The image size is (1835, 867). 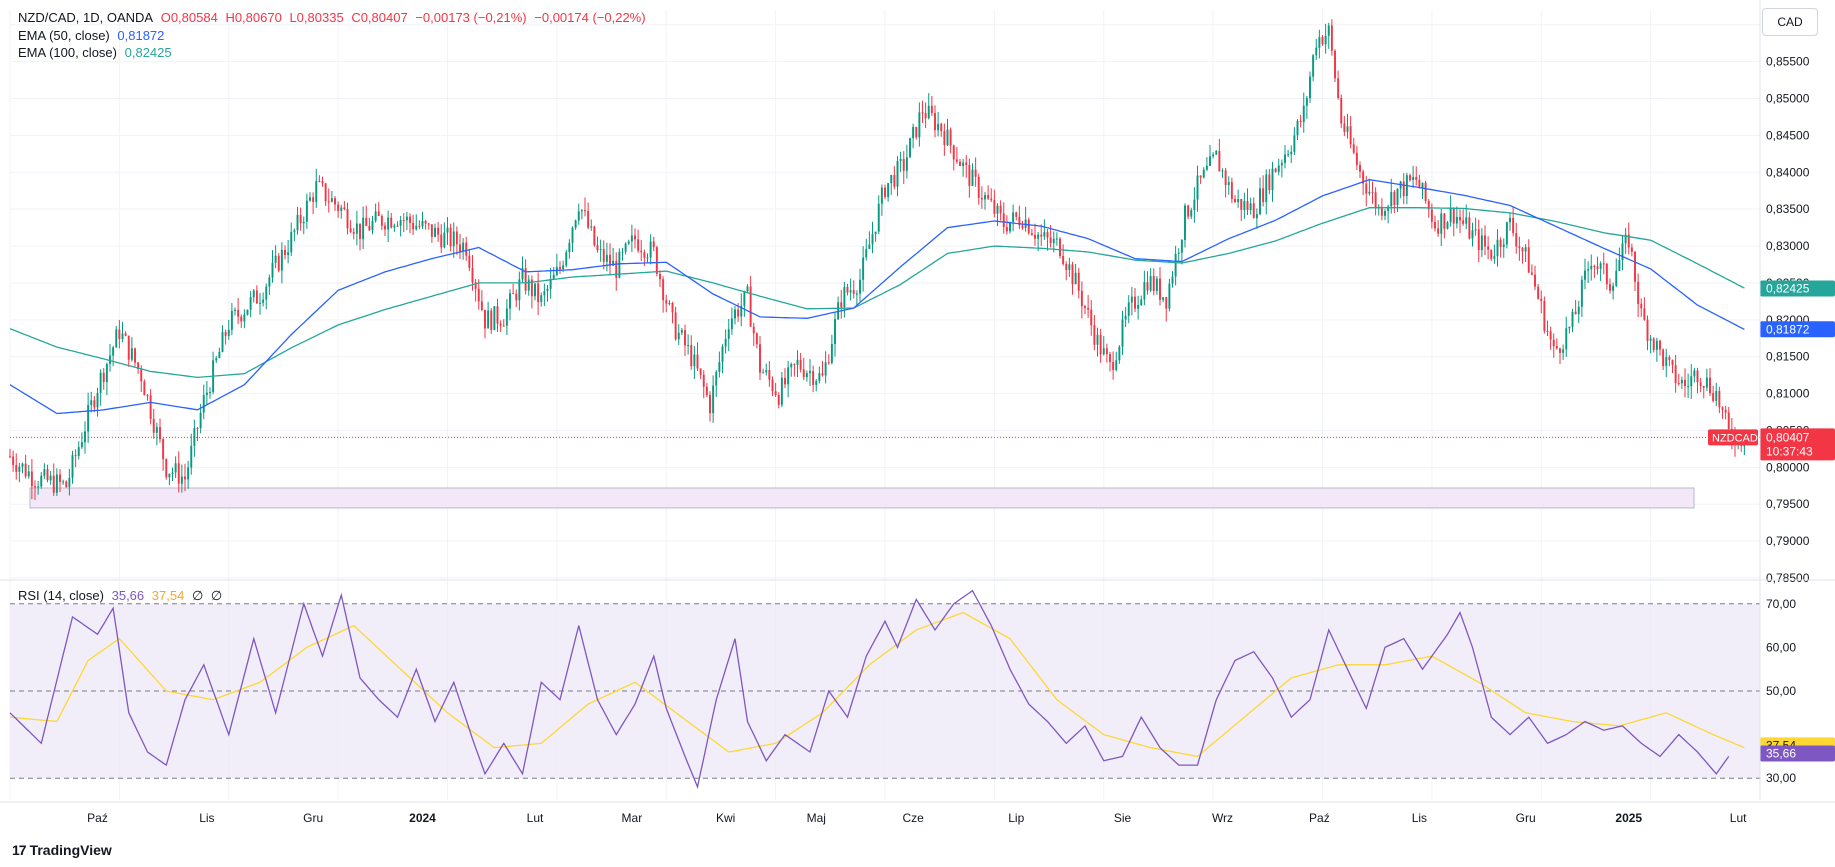 What do you see at coordinates (1319, 818) in the screenshot?
I see `x-tick-label: Paź` at bounding box center [1319, 818].